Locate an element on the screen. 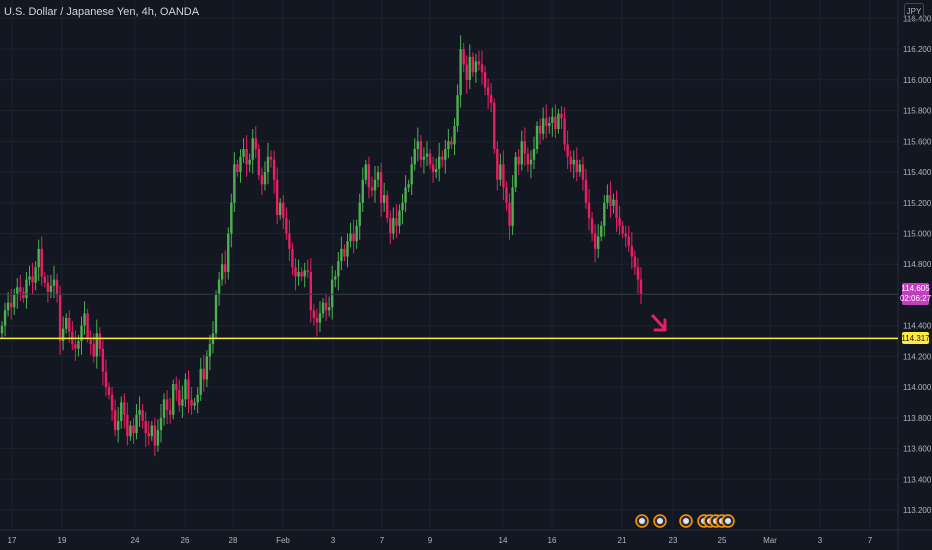  x-tick-label: 28 is located at coordinates (233, 540).